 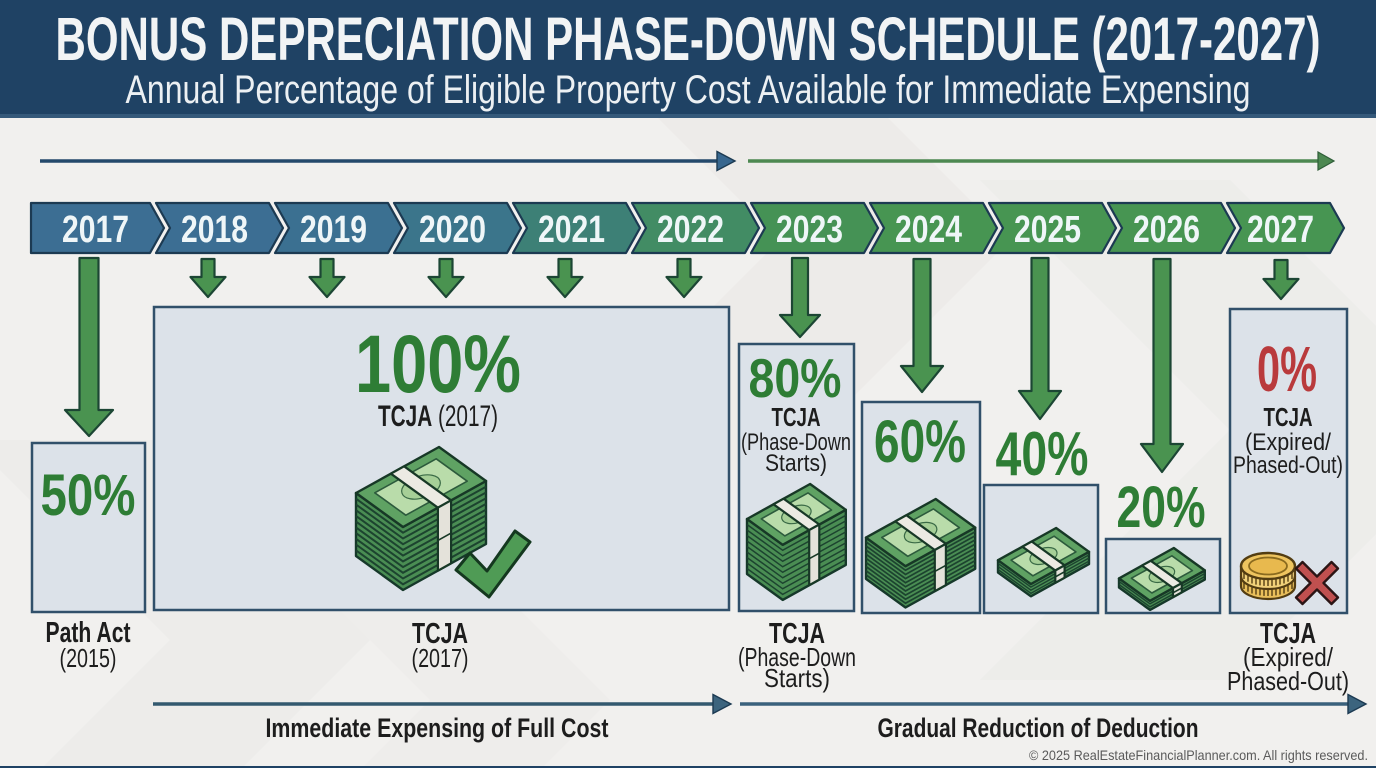 I want to click on svg-text: 50%, so click(x=88, y=495).